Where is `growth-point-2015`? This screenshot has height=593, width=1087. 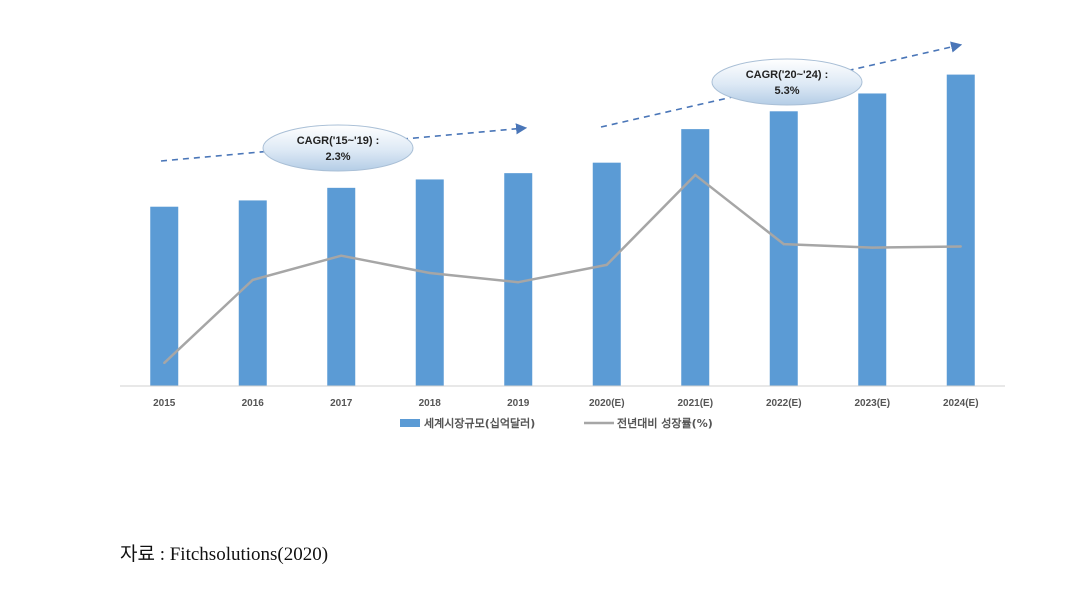 growth-point-2015 is located at coordinates (164, 363).